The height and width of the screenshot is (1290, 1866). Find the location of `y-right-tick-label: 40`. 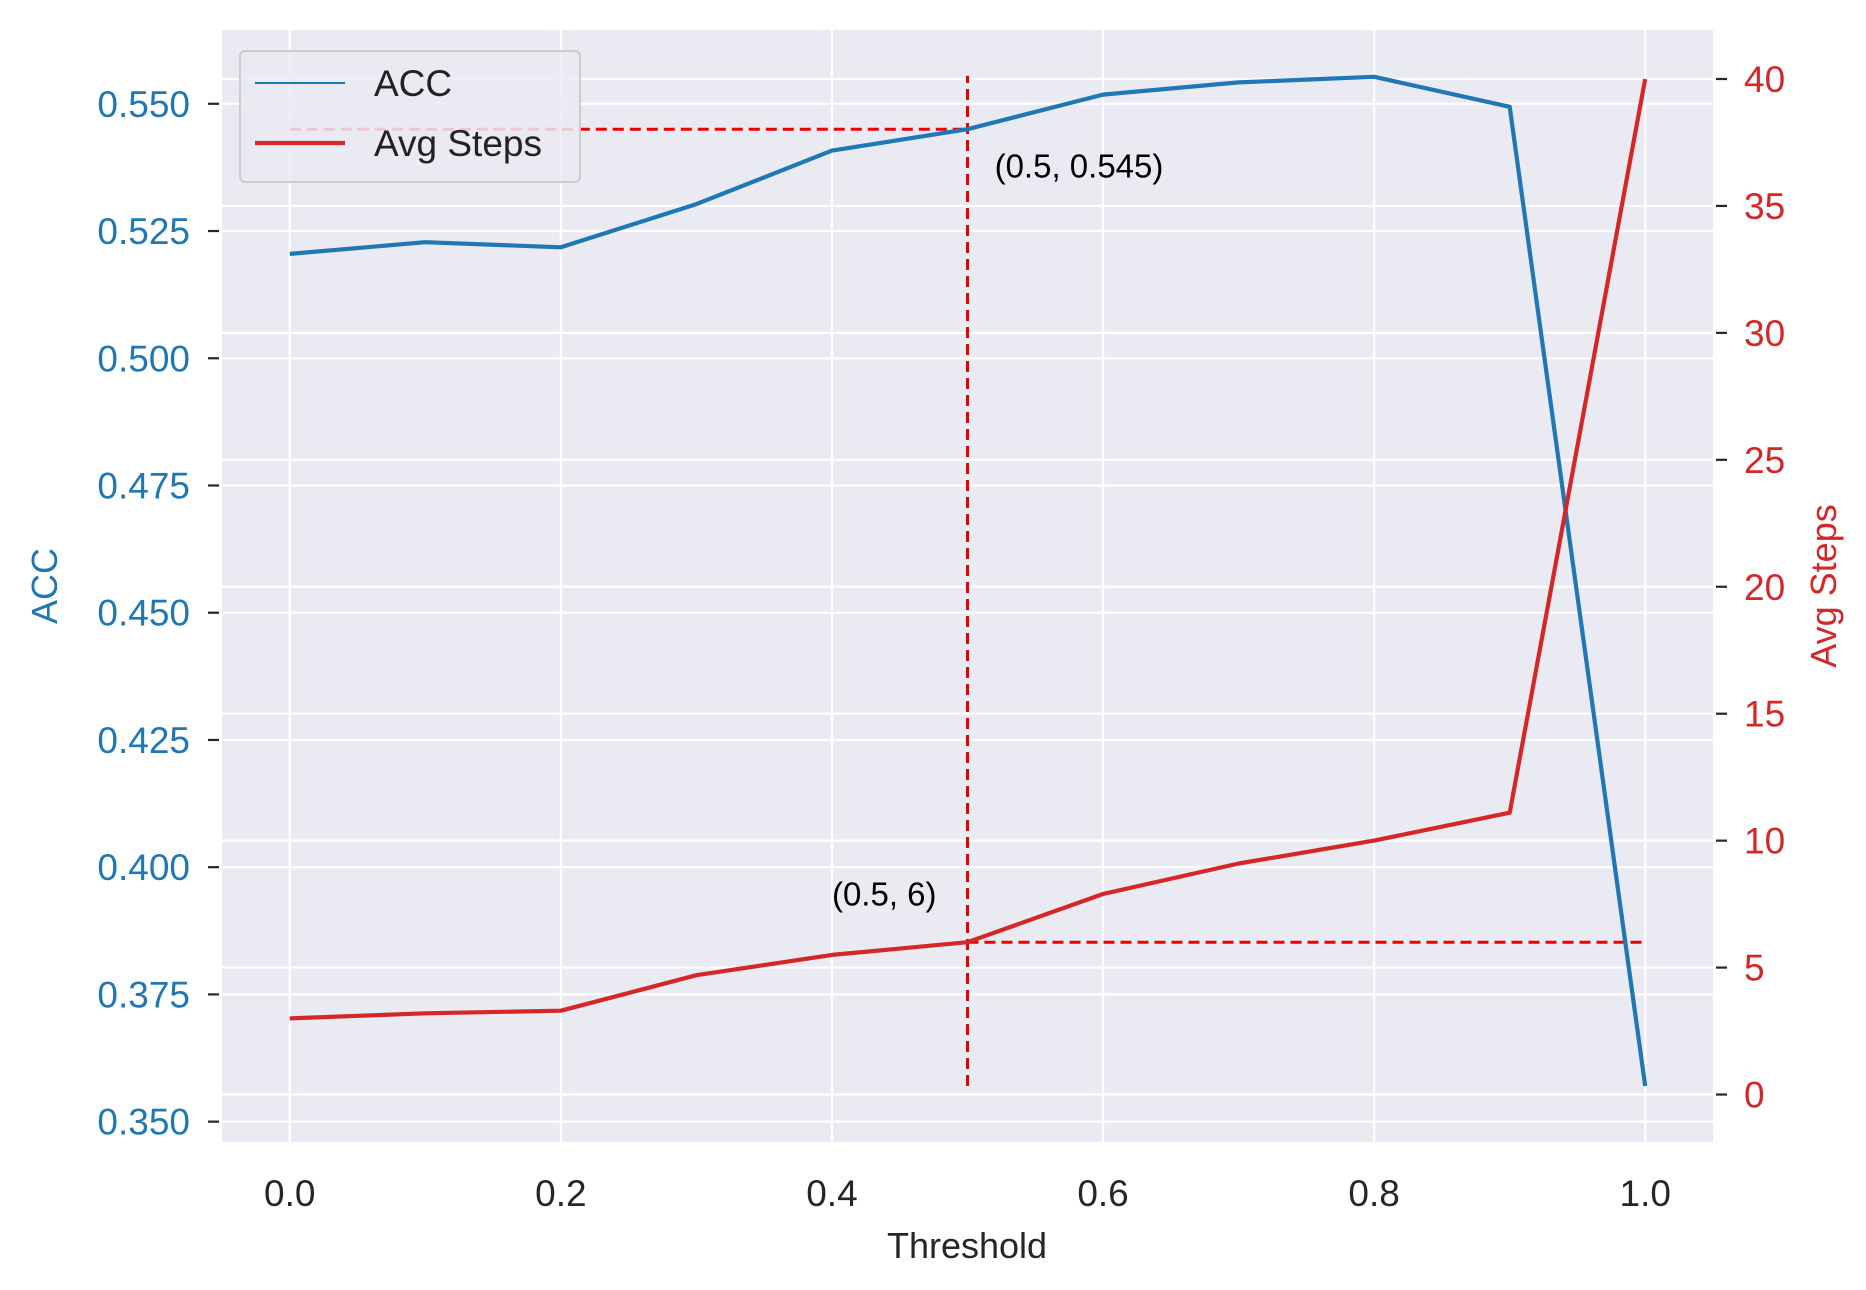

y-right-tick-label: 40 is located at coordinates (1764, 79).